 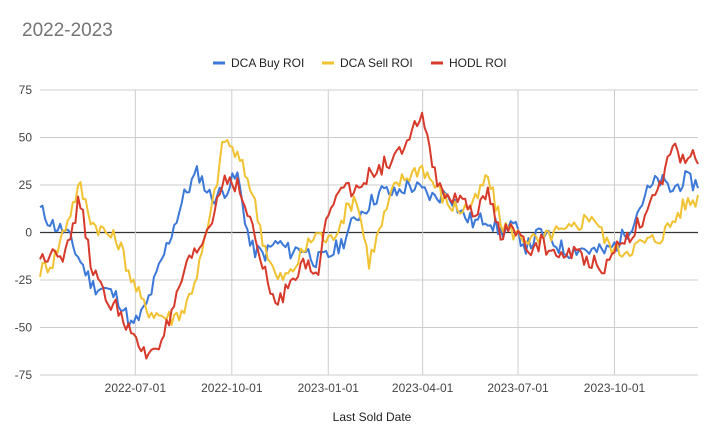 I want to click on x-tick-label: 2022-10-01, so click(x=232, y=388).